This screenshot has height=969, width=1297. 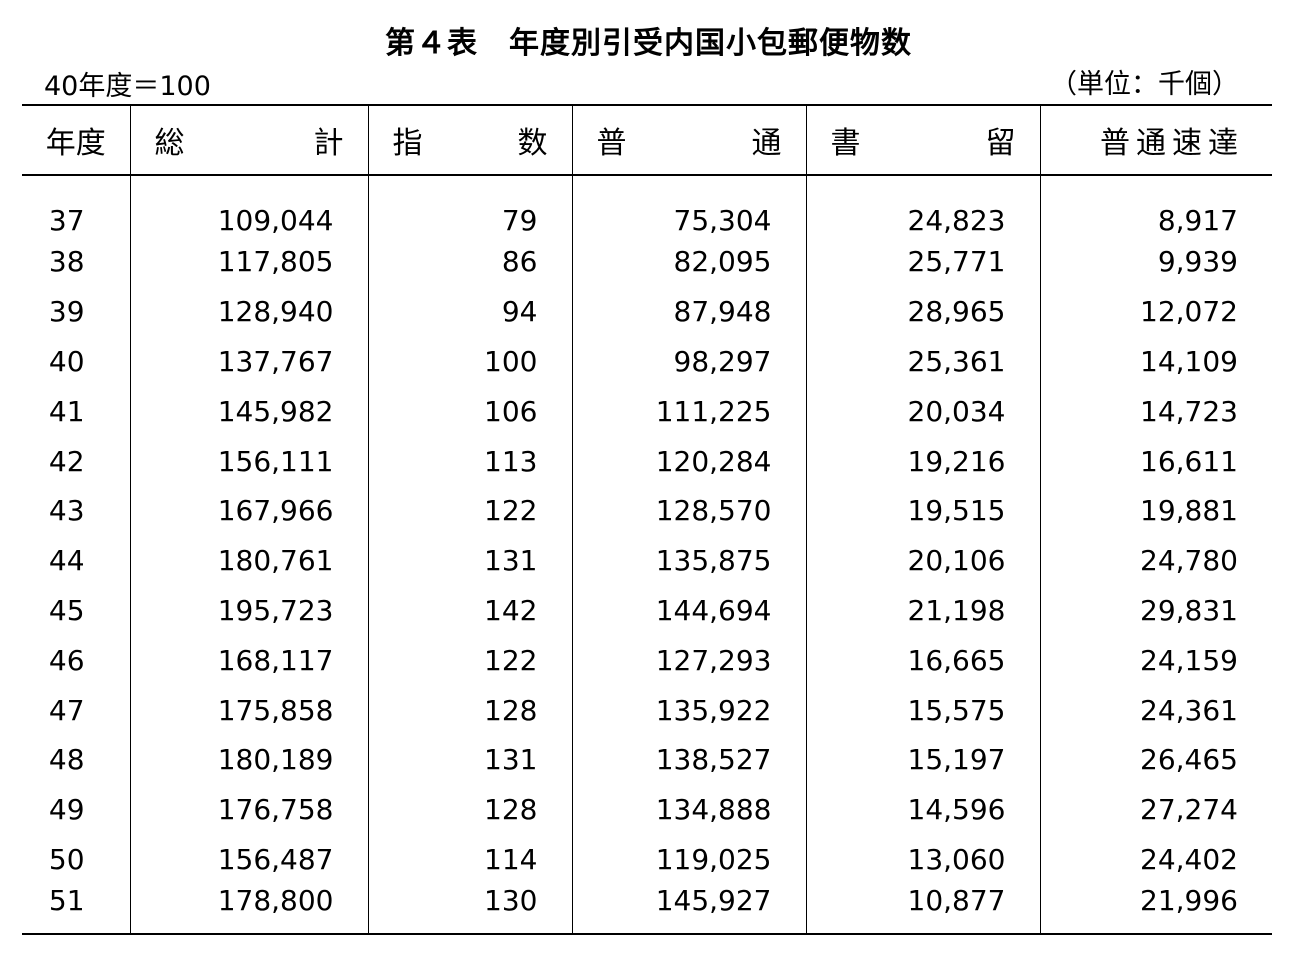 I want to click on total-cell: 178,800, so click(x=248, y=909).